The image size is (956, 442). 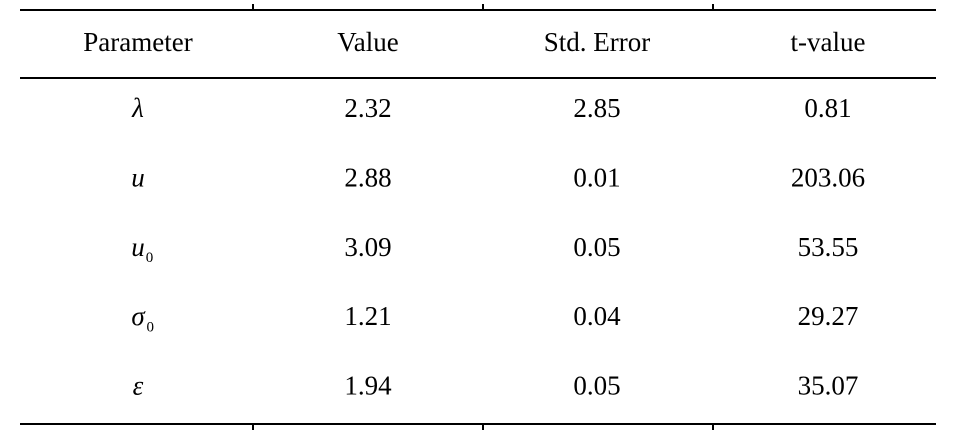 I want to click on header-cell: Value, so click(x=367, y=42).